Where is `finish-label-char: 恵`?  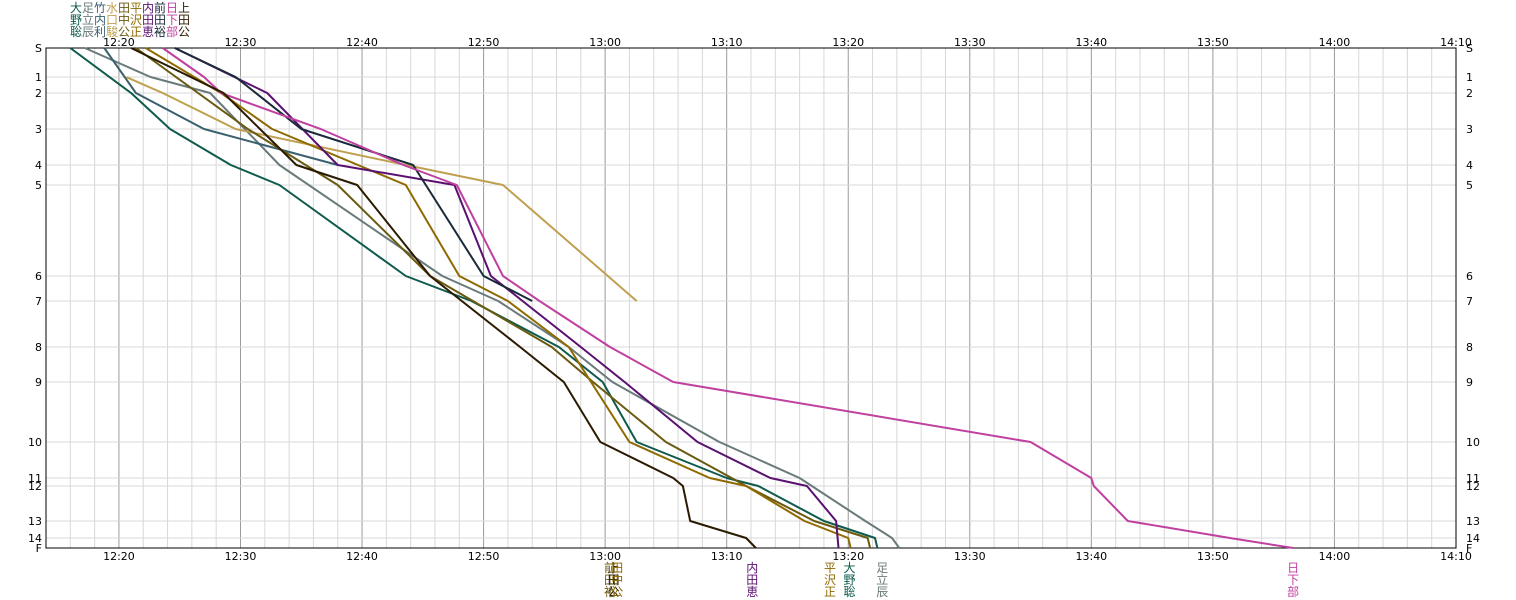 finish-label-char: 恵 is located at coordinates (752, 592).